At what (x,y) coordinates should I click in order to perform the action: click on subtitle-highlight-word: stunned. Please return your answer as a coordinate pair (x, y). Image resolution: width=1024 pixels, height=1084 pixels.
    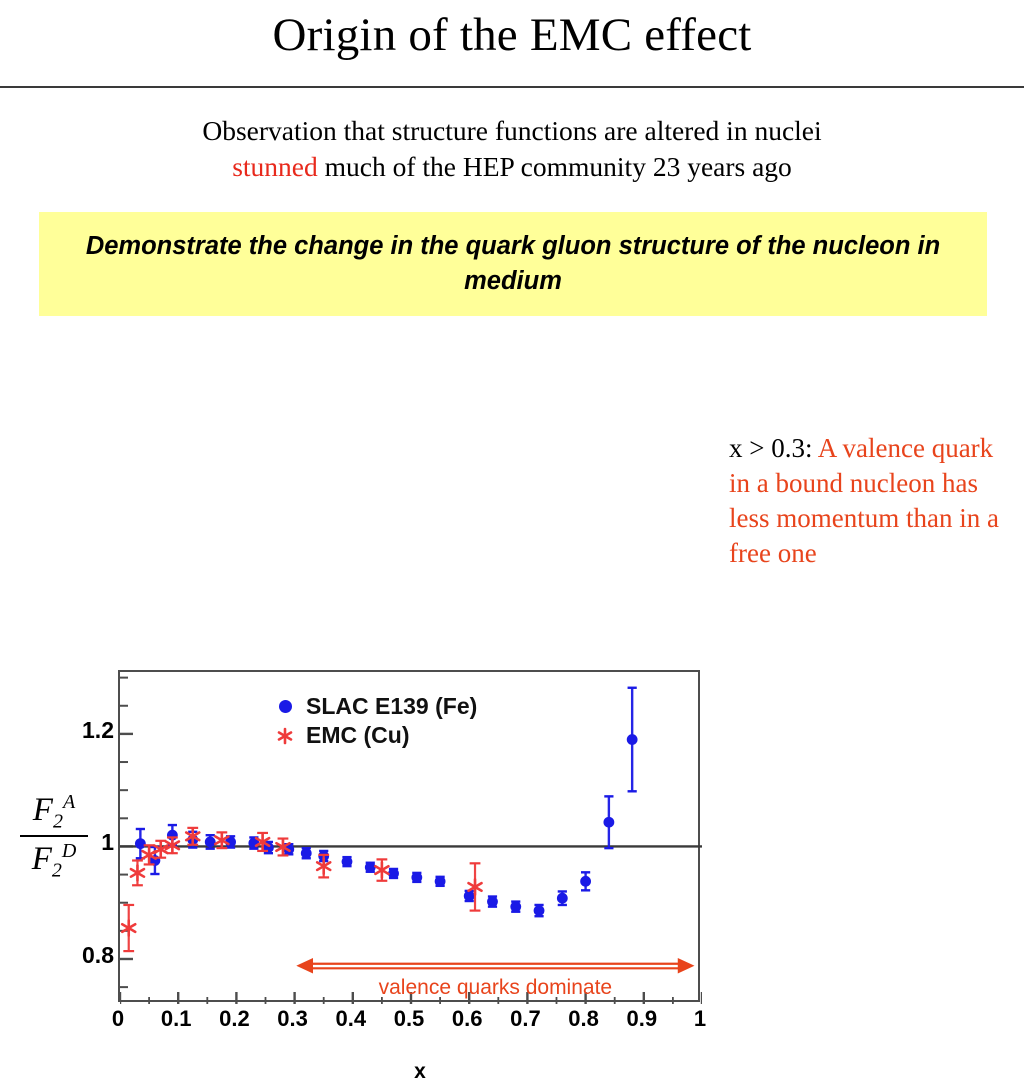
    Looking at the image, I should click on (275, 167).